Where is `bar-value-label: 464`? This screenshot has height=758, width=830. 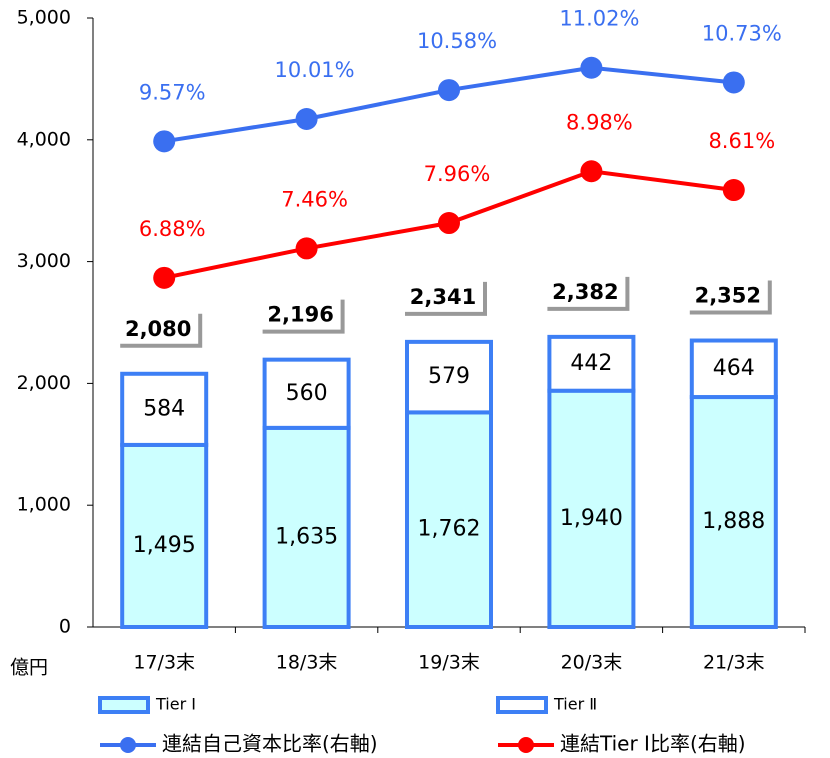 bar-value-label: 464 is located at coordinates (734, 368).